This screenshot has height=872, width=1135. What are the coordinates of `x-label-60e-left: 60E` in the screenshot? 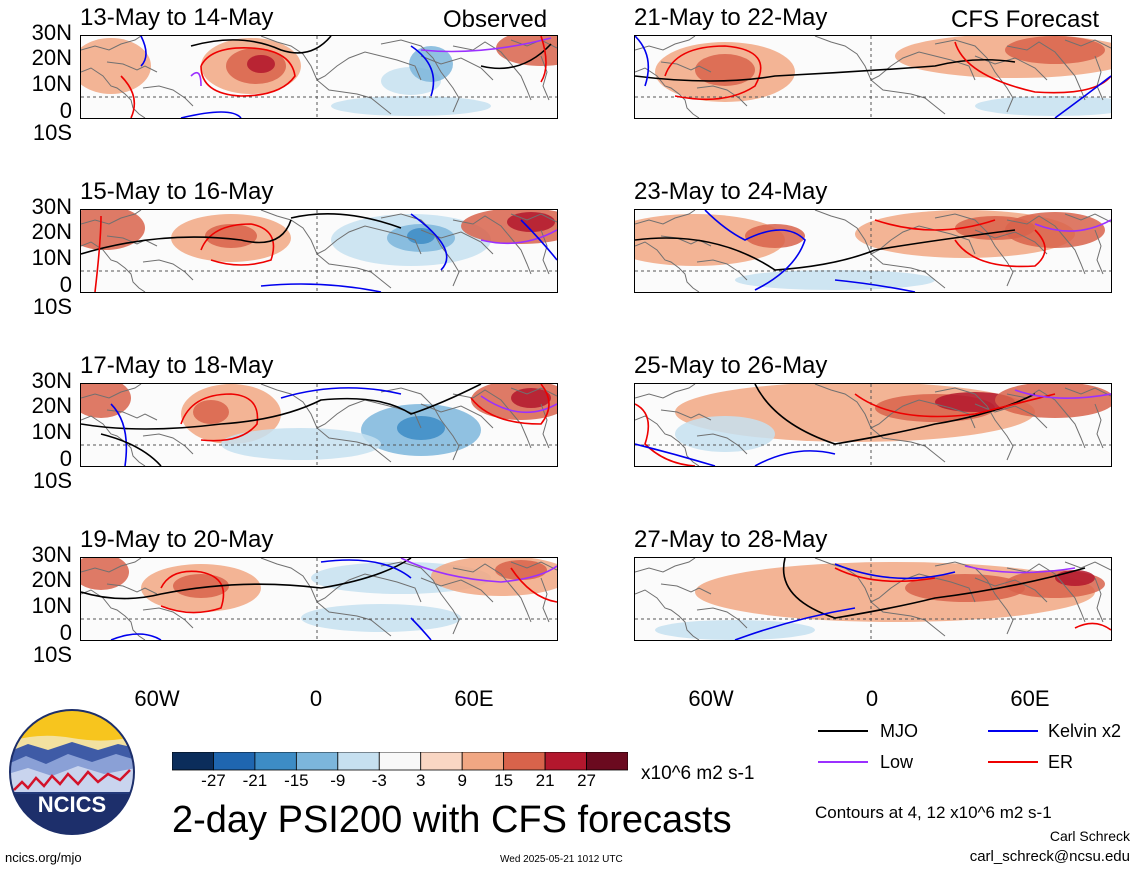 It's located at (474, 698).